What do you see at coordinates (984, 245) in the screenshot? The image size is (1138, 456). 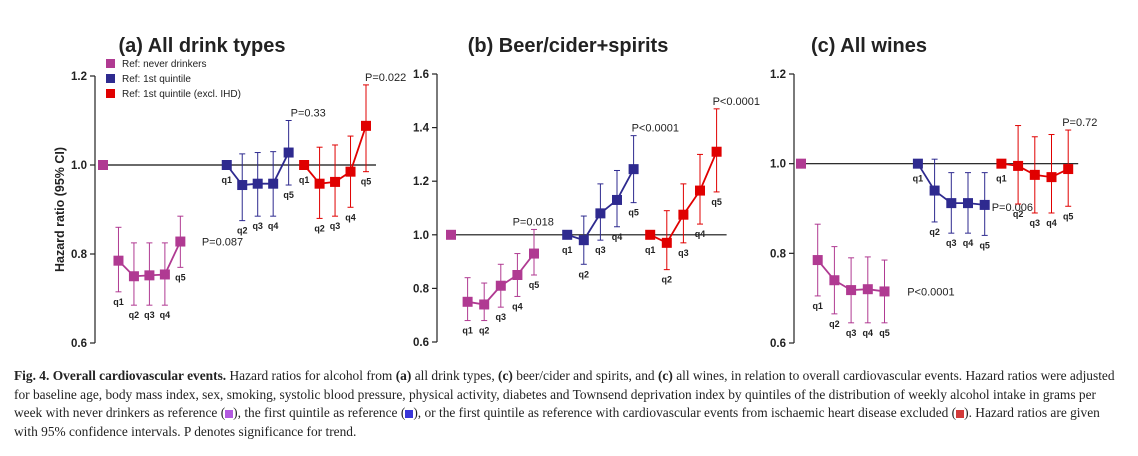 I see `panel-3-navy-series-quintile-label: q5` at bounding box center [984, 245].